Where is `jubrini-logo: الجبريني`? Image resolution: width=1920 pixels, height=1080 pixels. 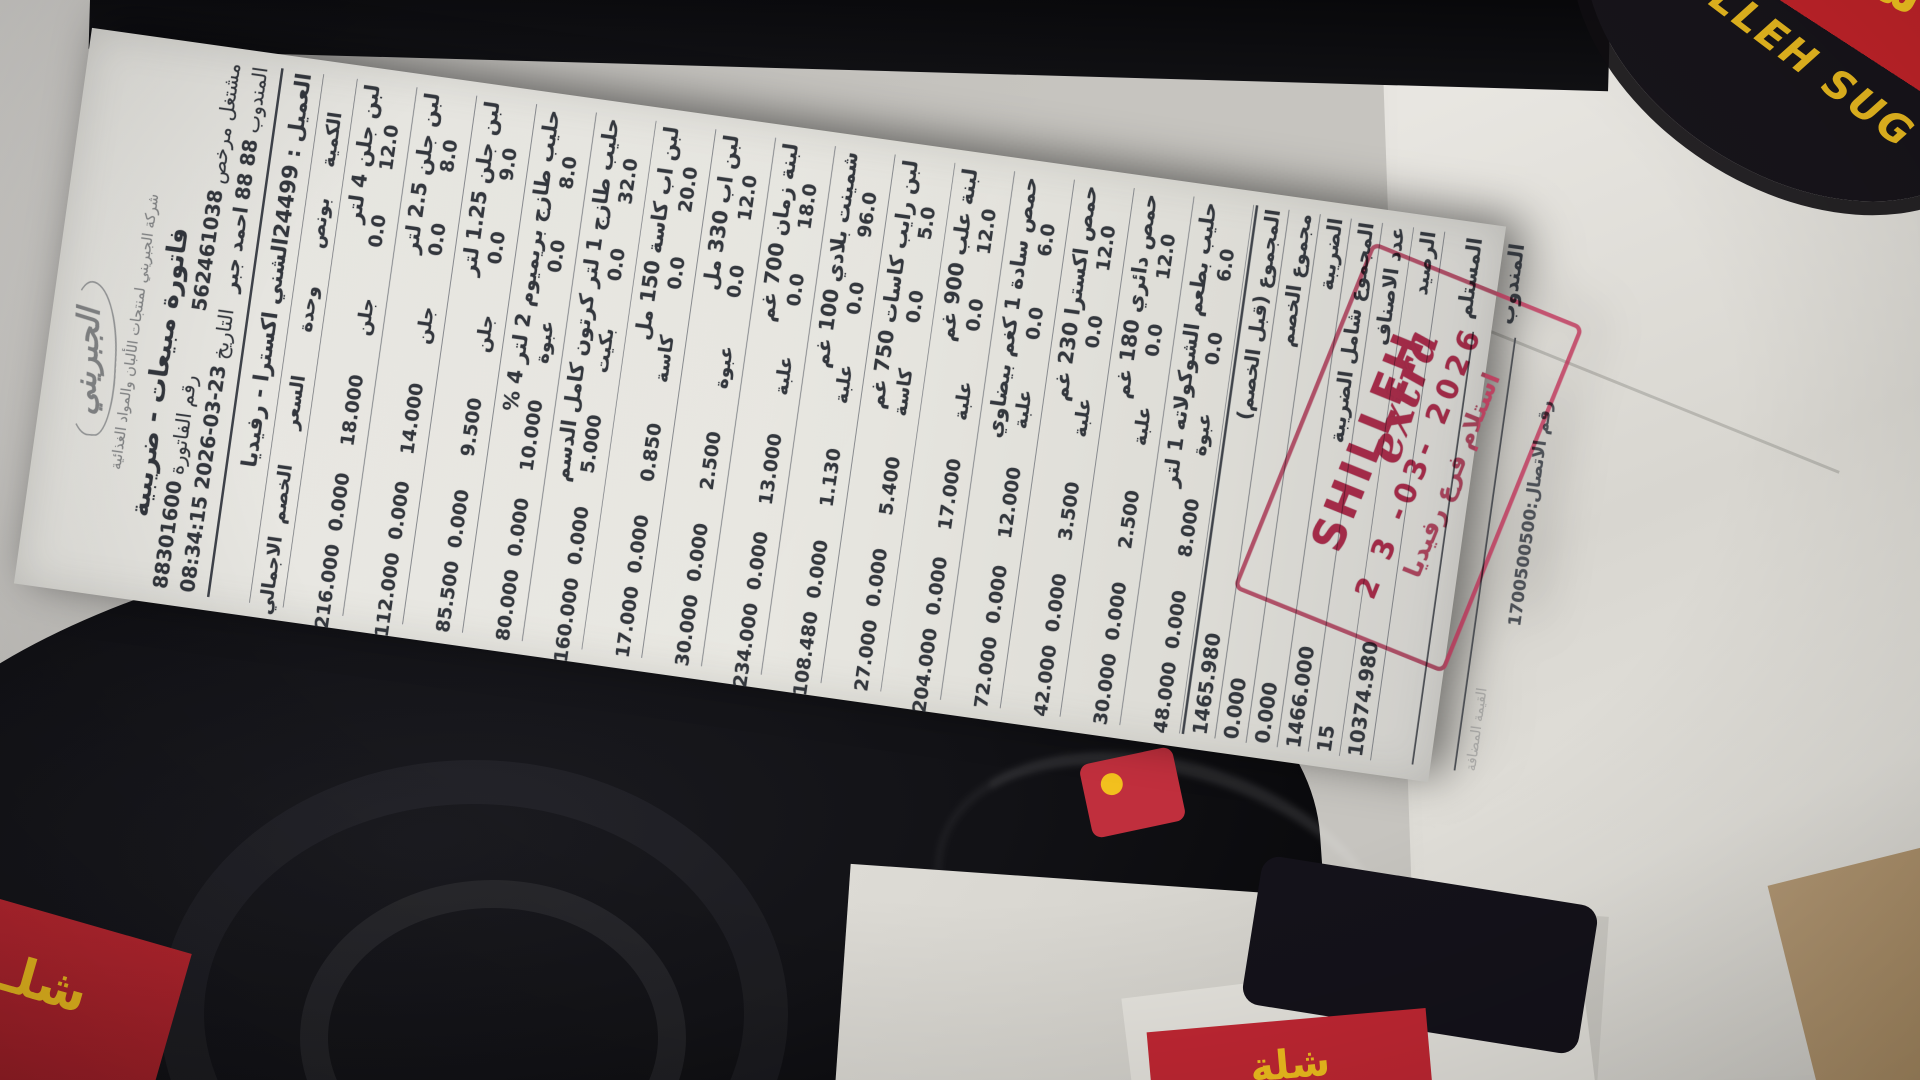 jubrini-logo: الجبريني is located at coordinates (92, 358).